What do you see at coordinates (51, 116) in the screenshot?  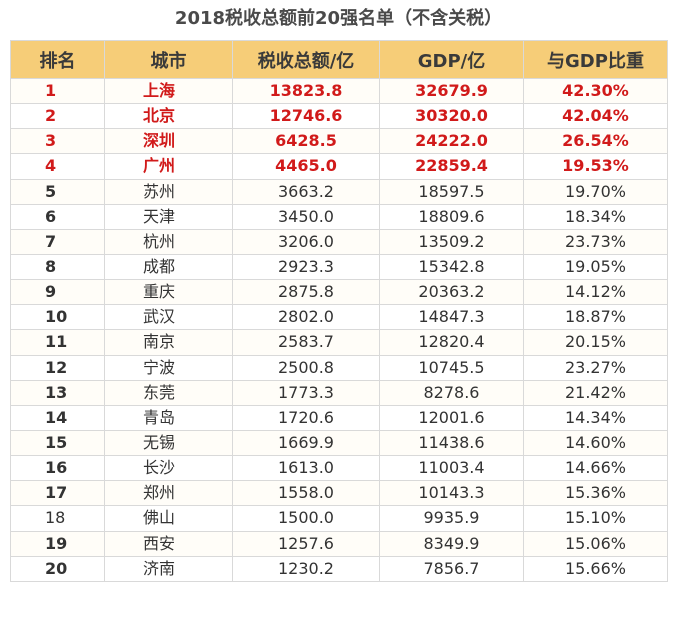 I see `rank-value: 2` at bounding box center [51, 116].